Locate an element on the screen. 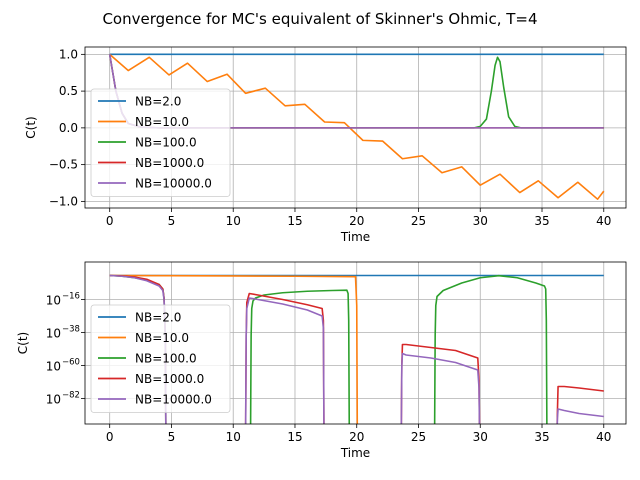 The width and height of the screenshot is (640, 480). y-tick-label-exponent: −82 is located at coordinates (71, 396).